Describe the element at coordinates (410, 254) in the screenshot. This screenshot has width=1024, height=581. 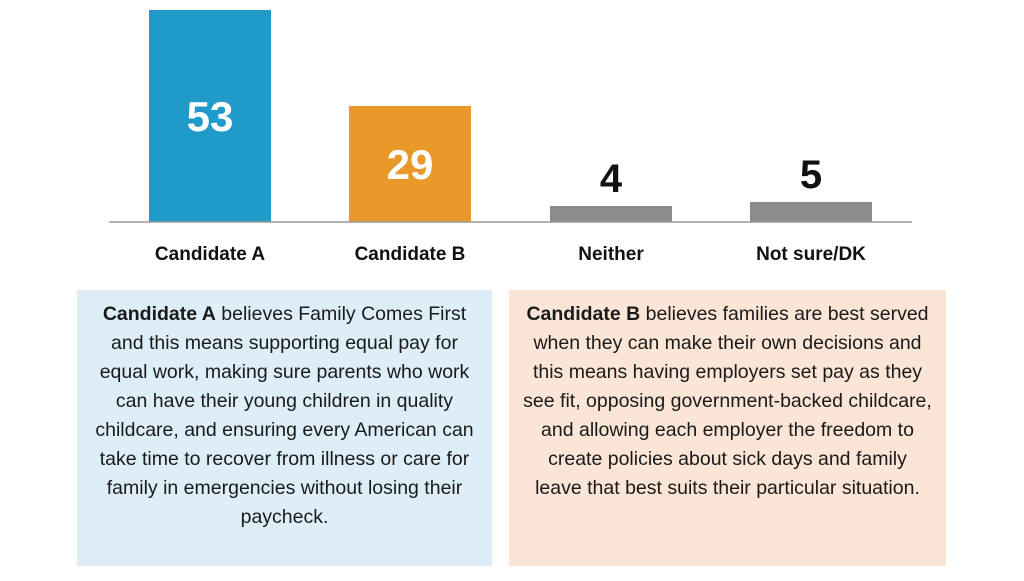
I see `category-label-candidate-b: Candidate B` at that location.